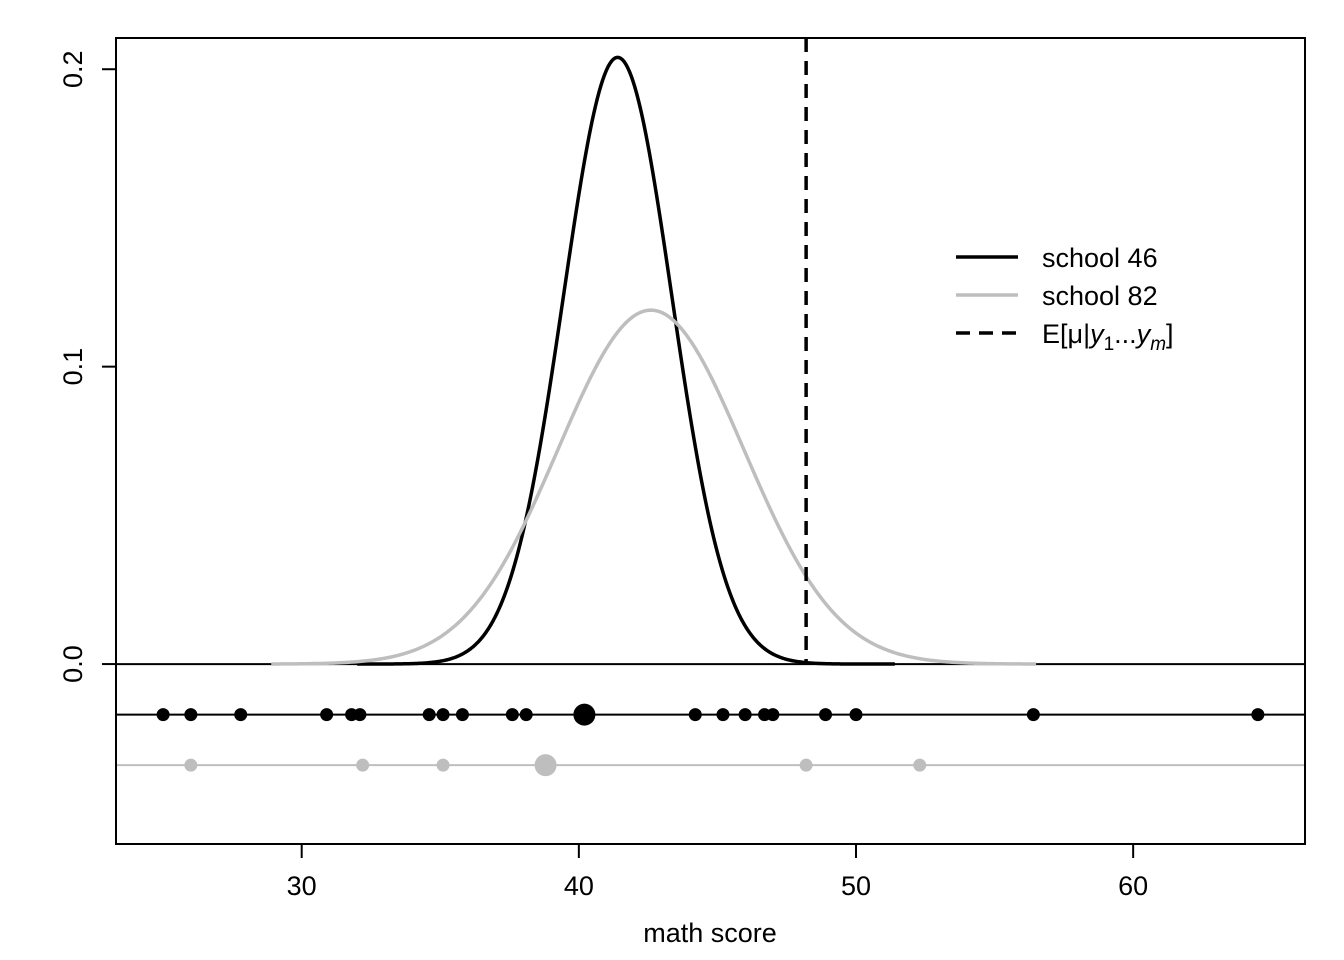 This screenshot has width=1344, height=960. Describe the element at coordinates (302, 886) in the screenshot. I see `x-tick-label: 30` at that location.